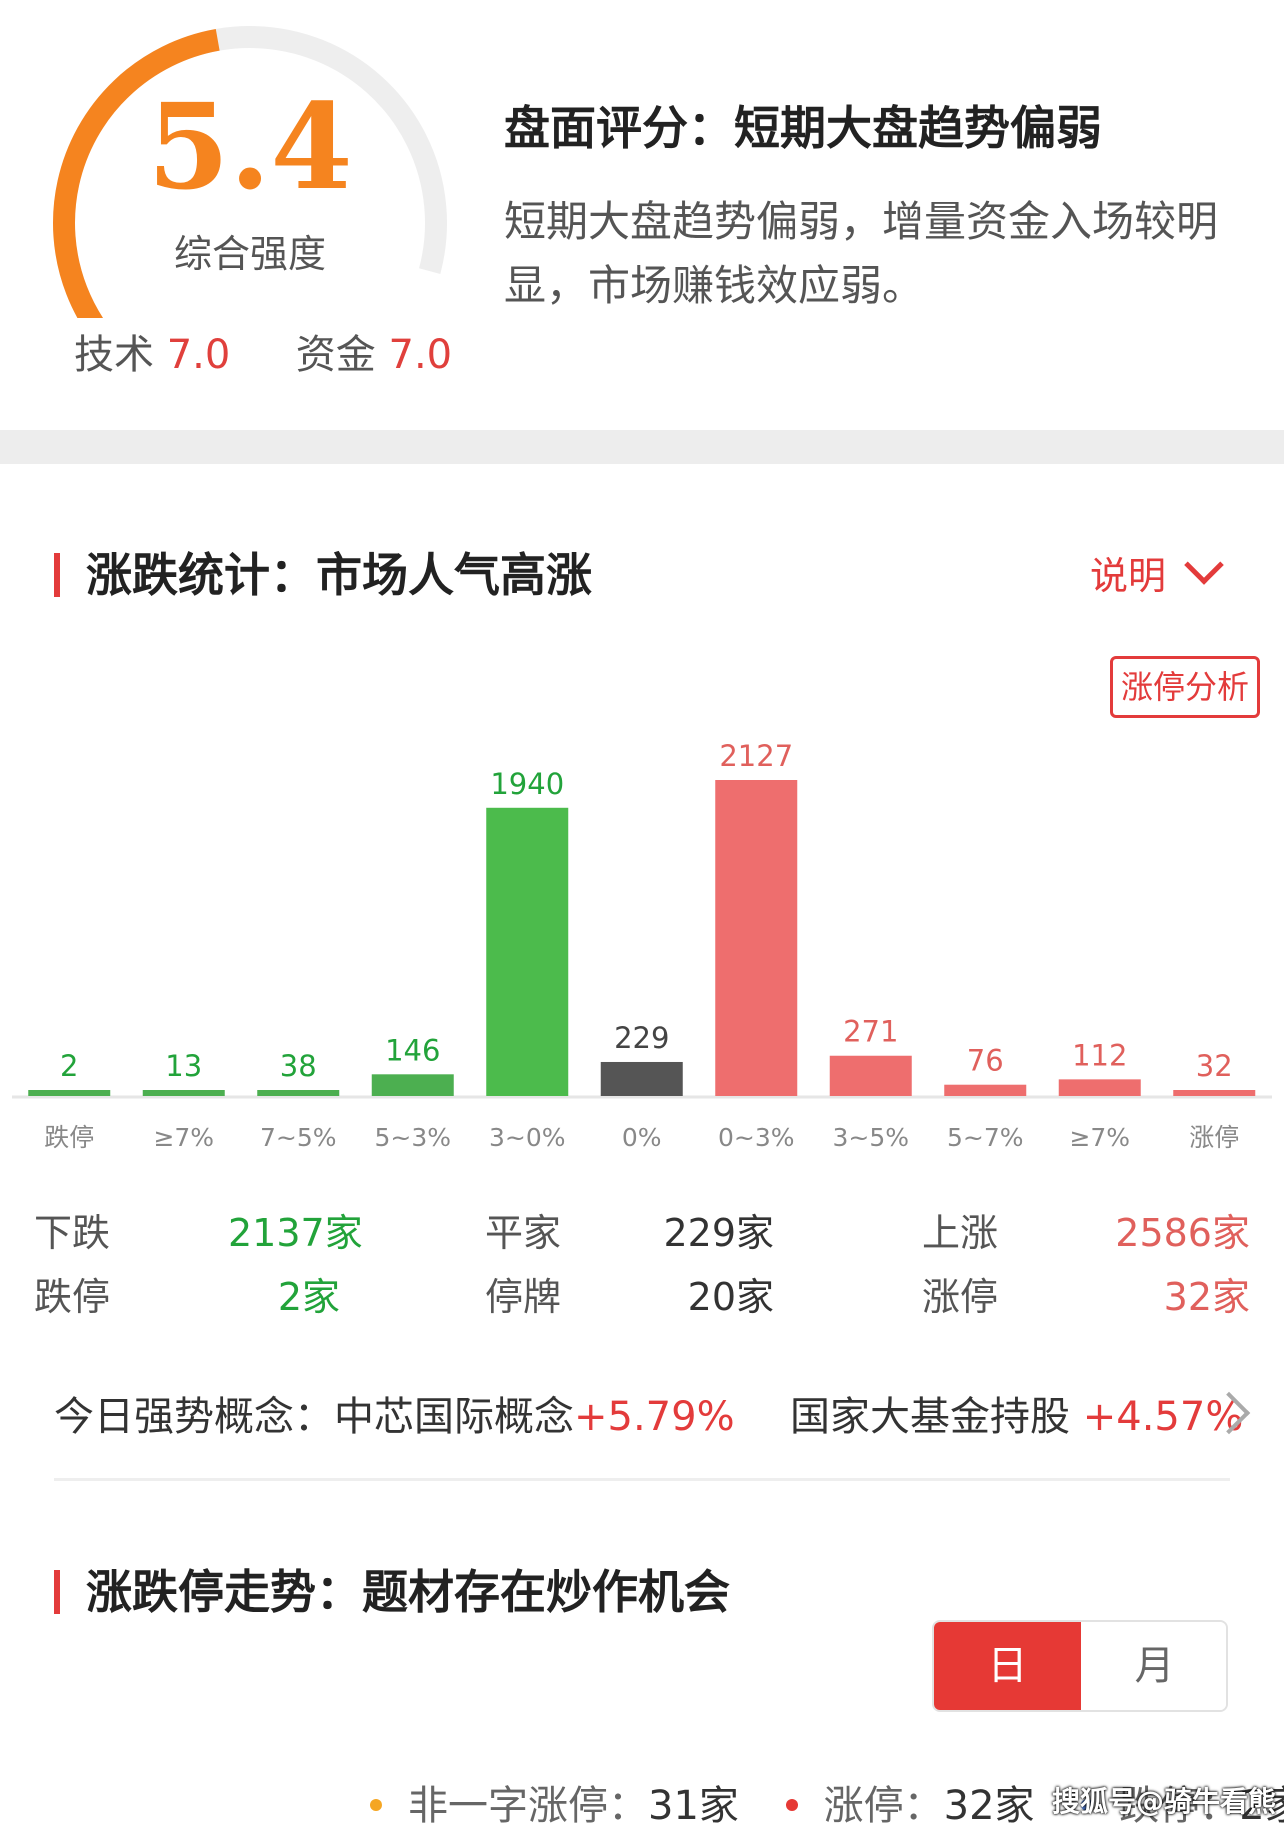 This screenshot has width=1284, height=1833. Describe the element at coordinates (527, 1137) in the screenshot. I see `category-label: 3~0%` at that location.